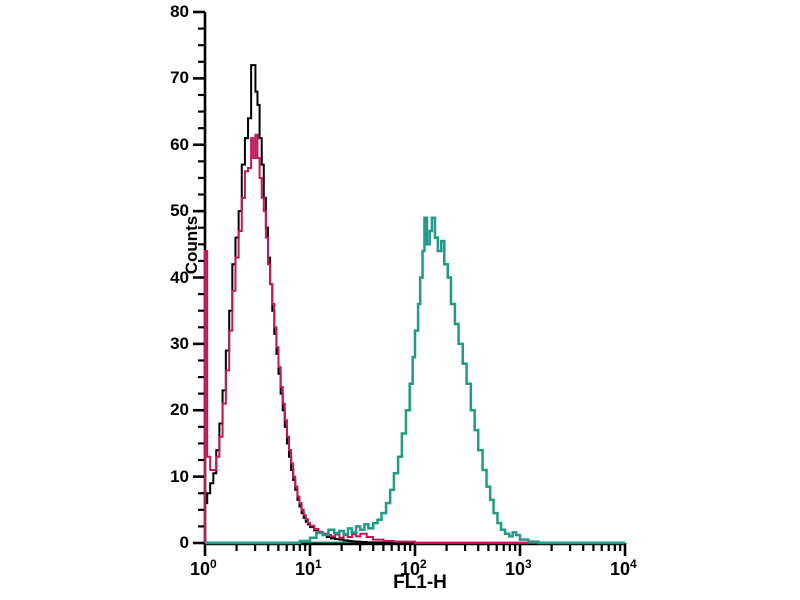 Image resolution: width=800 pixels, height=600 pixels. What do you see at coordinates (179, 144) in the screenshot?
I see `y-tick-label: 60` at bounding box center [179, 144].